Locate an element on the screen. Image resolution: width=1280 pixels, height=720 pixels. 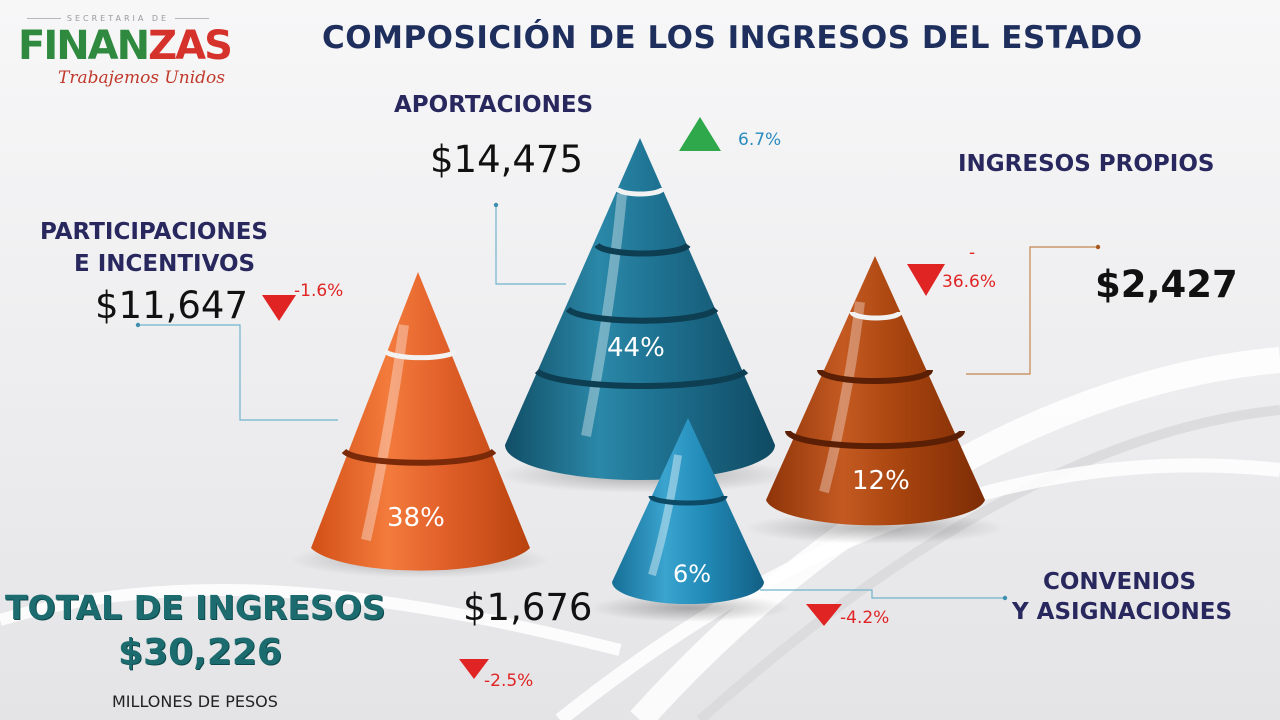
share-aportaciones: 44% is located at coordinates (636, 348).